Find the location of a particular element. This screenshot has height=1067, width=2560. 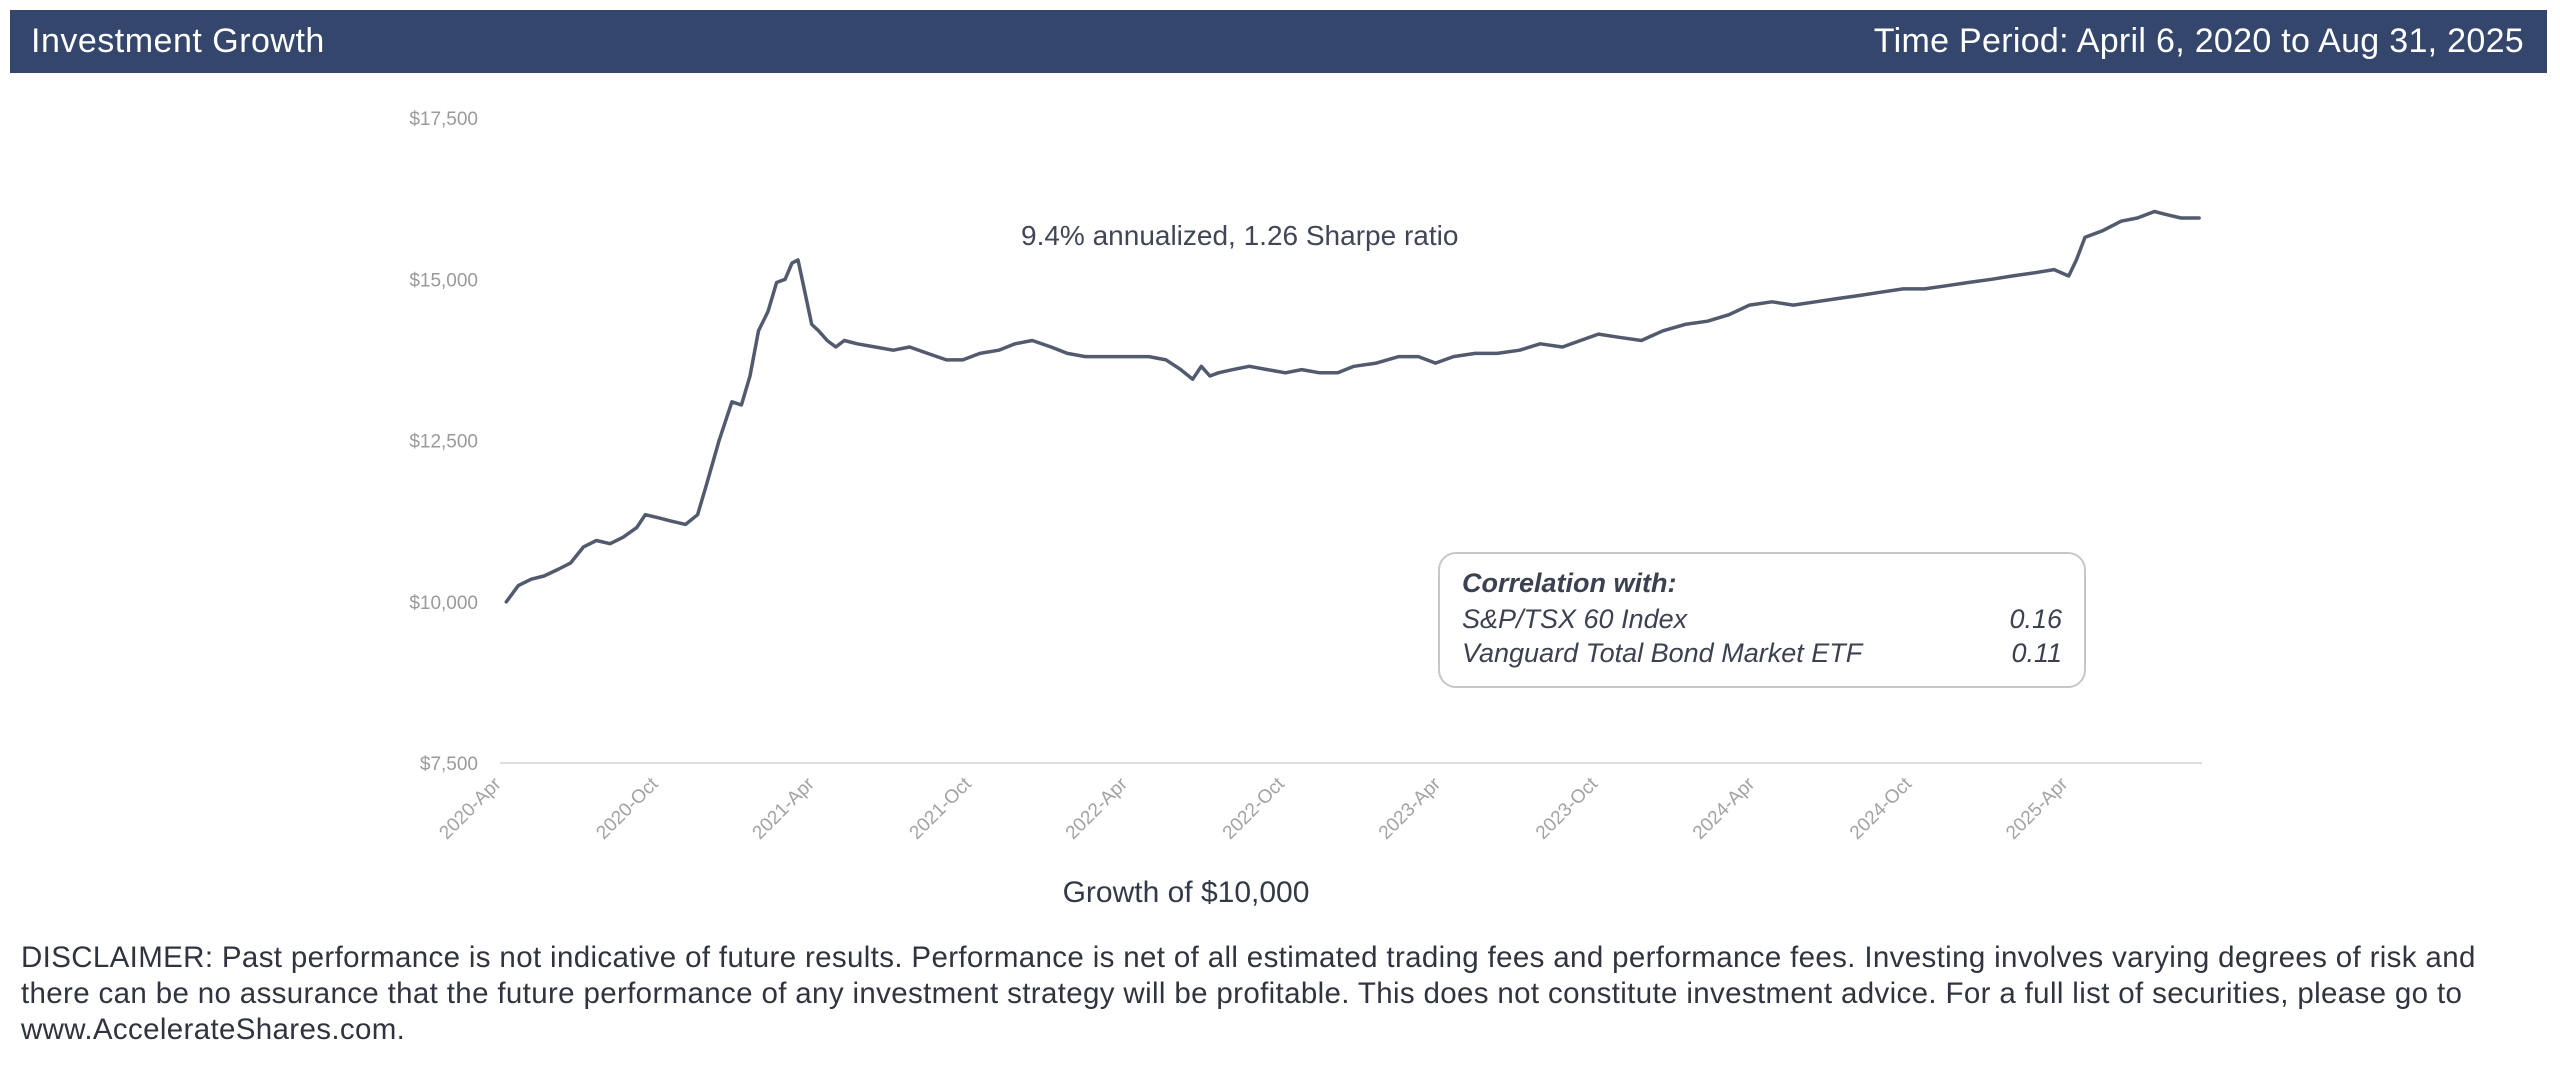

correlation-row: Vanguard Total Bond Market ETF 0.11 is located at coordinates (1762, 655).